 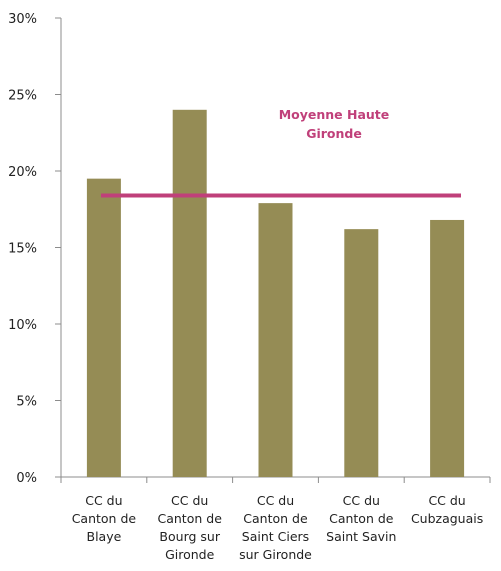 I want to click on y-tick-label: 15%, so click(x=22, y=249).